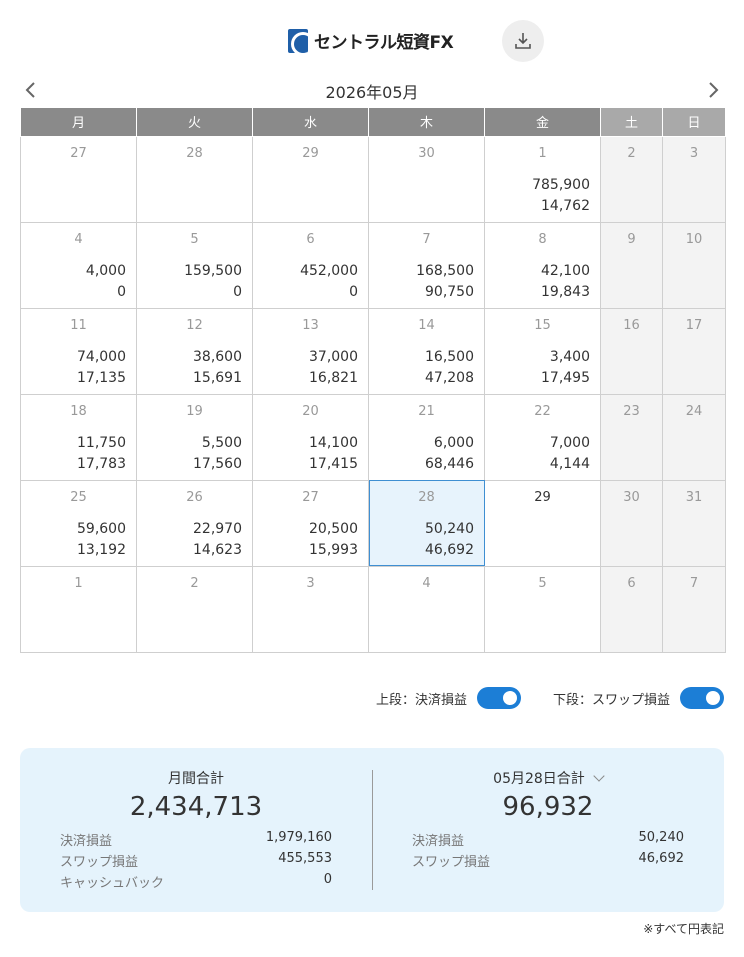  I want to click on calendar-day-cell: 28 50,240 46,692, so click(426, 523).